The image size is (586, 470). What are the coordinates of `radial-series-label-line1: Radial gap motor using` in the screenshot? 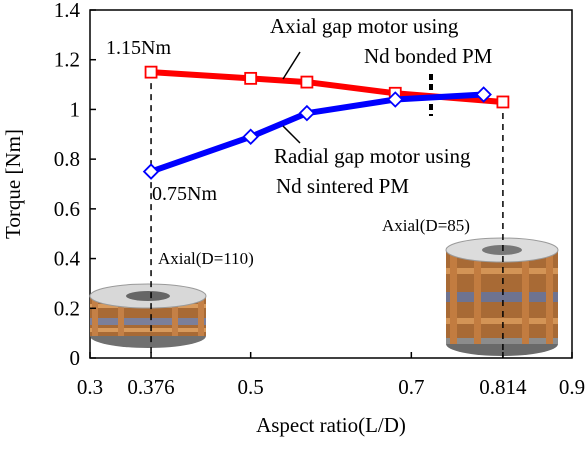 It's located at (372, 156).